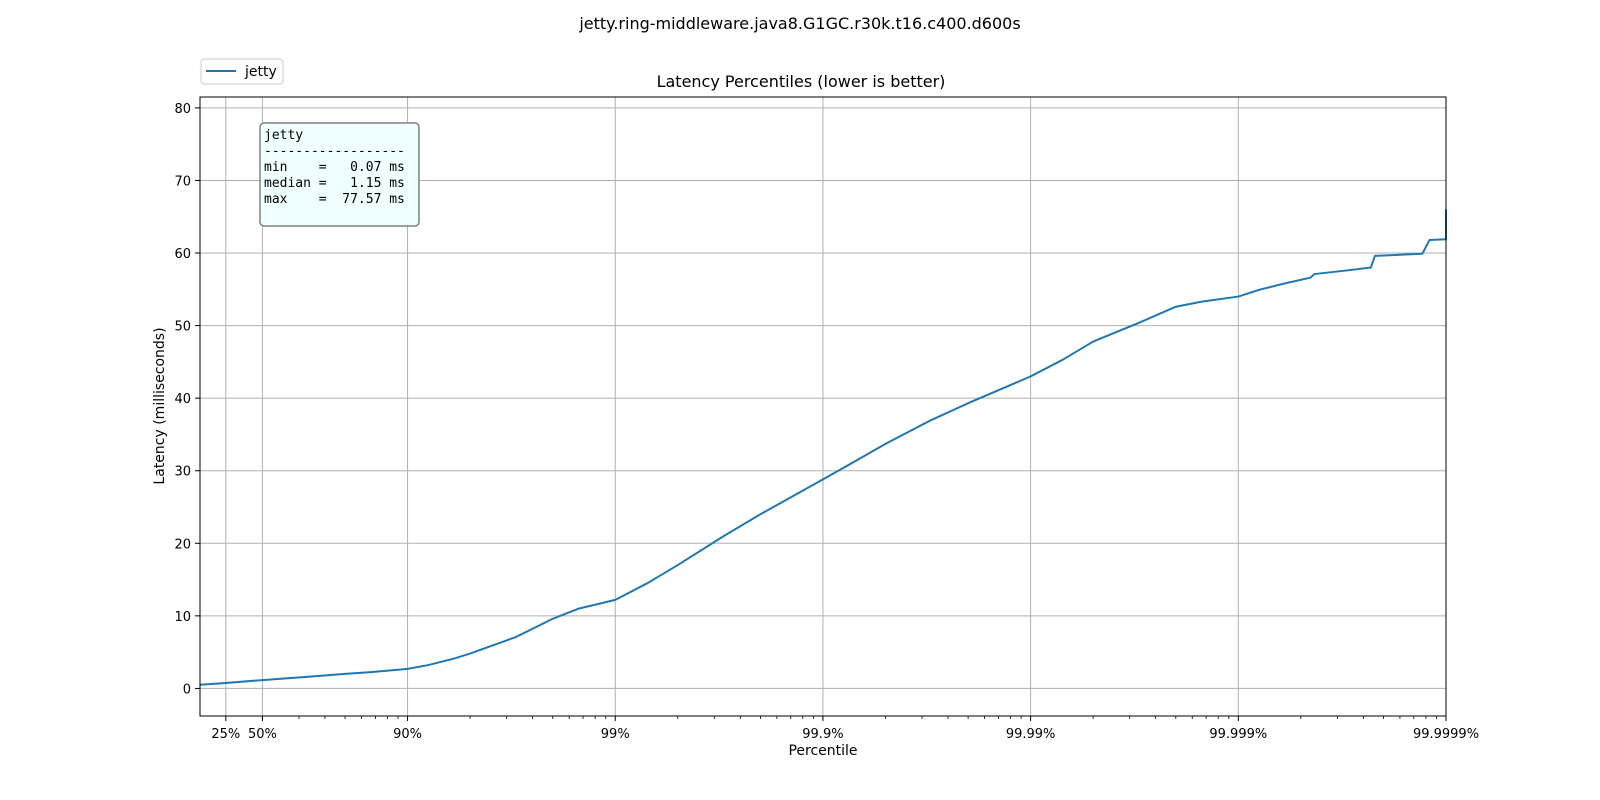 This screenshot has height=800, width=1600. I want to click on y-tick-label: 10, so click(182, 617).